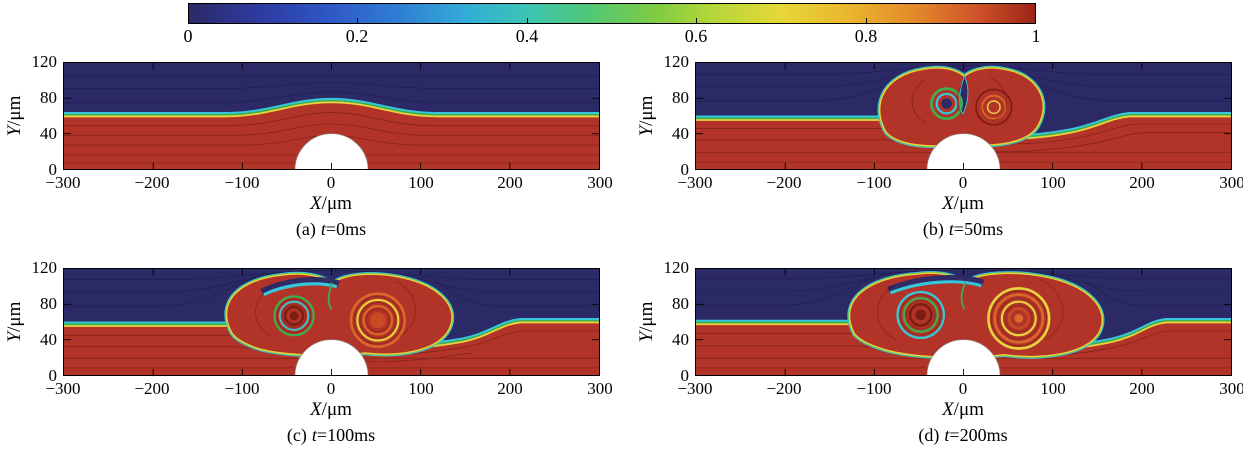 The width and height of the screenshot is (1243, 466). What do you see at coordinates (527, 36) in the screenshot?
I see `colorbar-tick-label: 0.4` at bounding box center [527, 36].